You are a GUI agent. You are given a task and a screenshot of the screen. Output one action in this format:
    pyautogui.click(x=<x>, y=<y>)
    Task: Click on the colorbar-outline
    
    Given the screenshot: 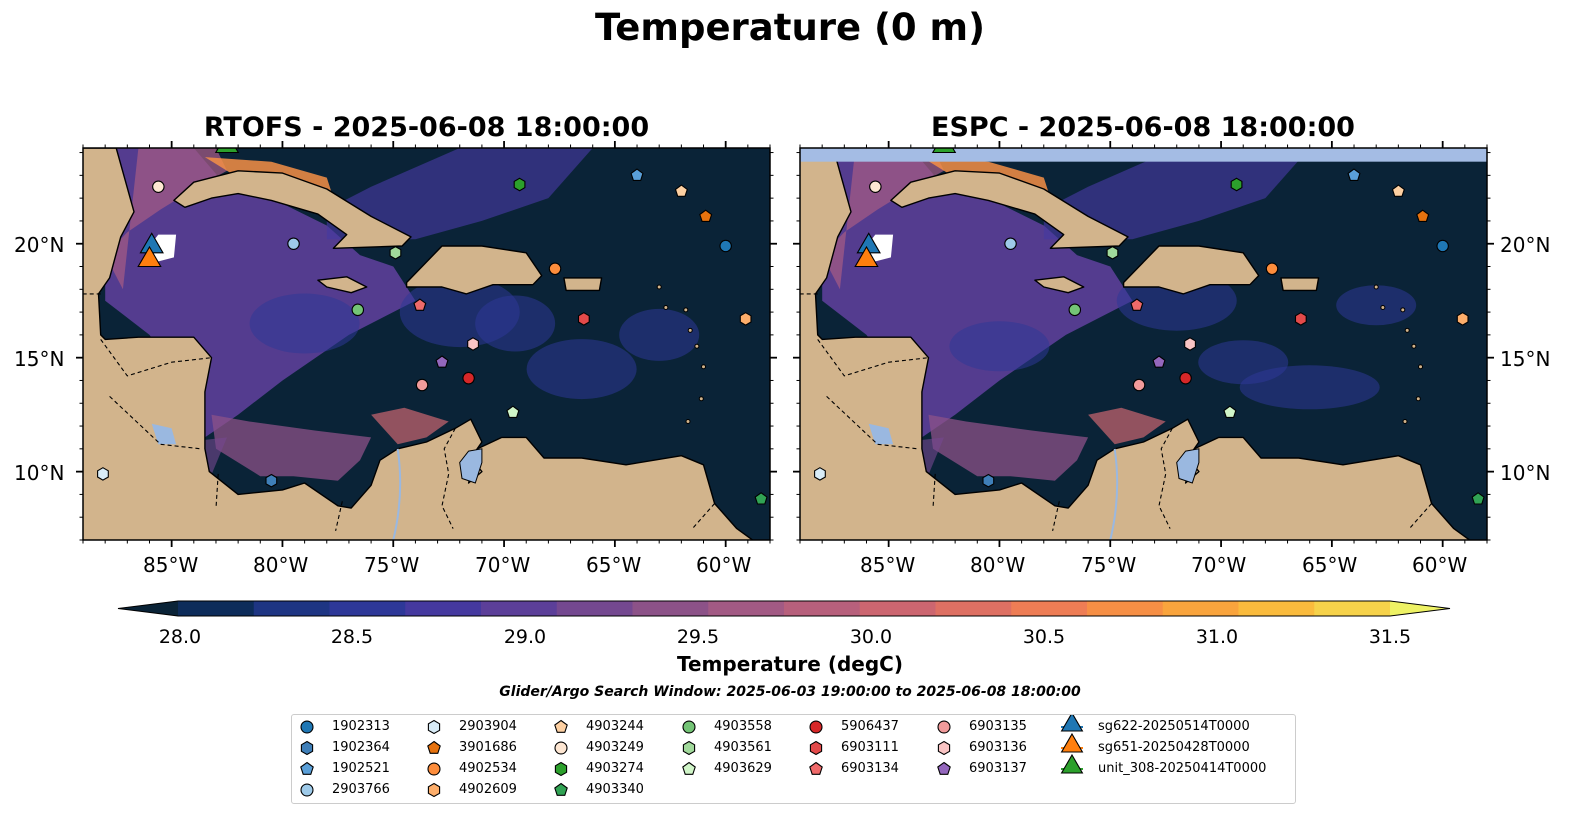 What is the action you would take?
    pyautogui.click(x=784, y=608)
    